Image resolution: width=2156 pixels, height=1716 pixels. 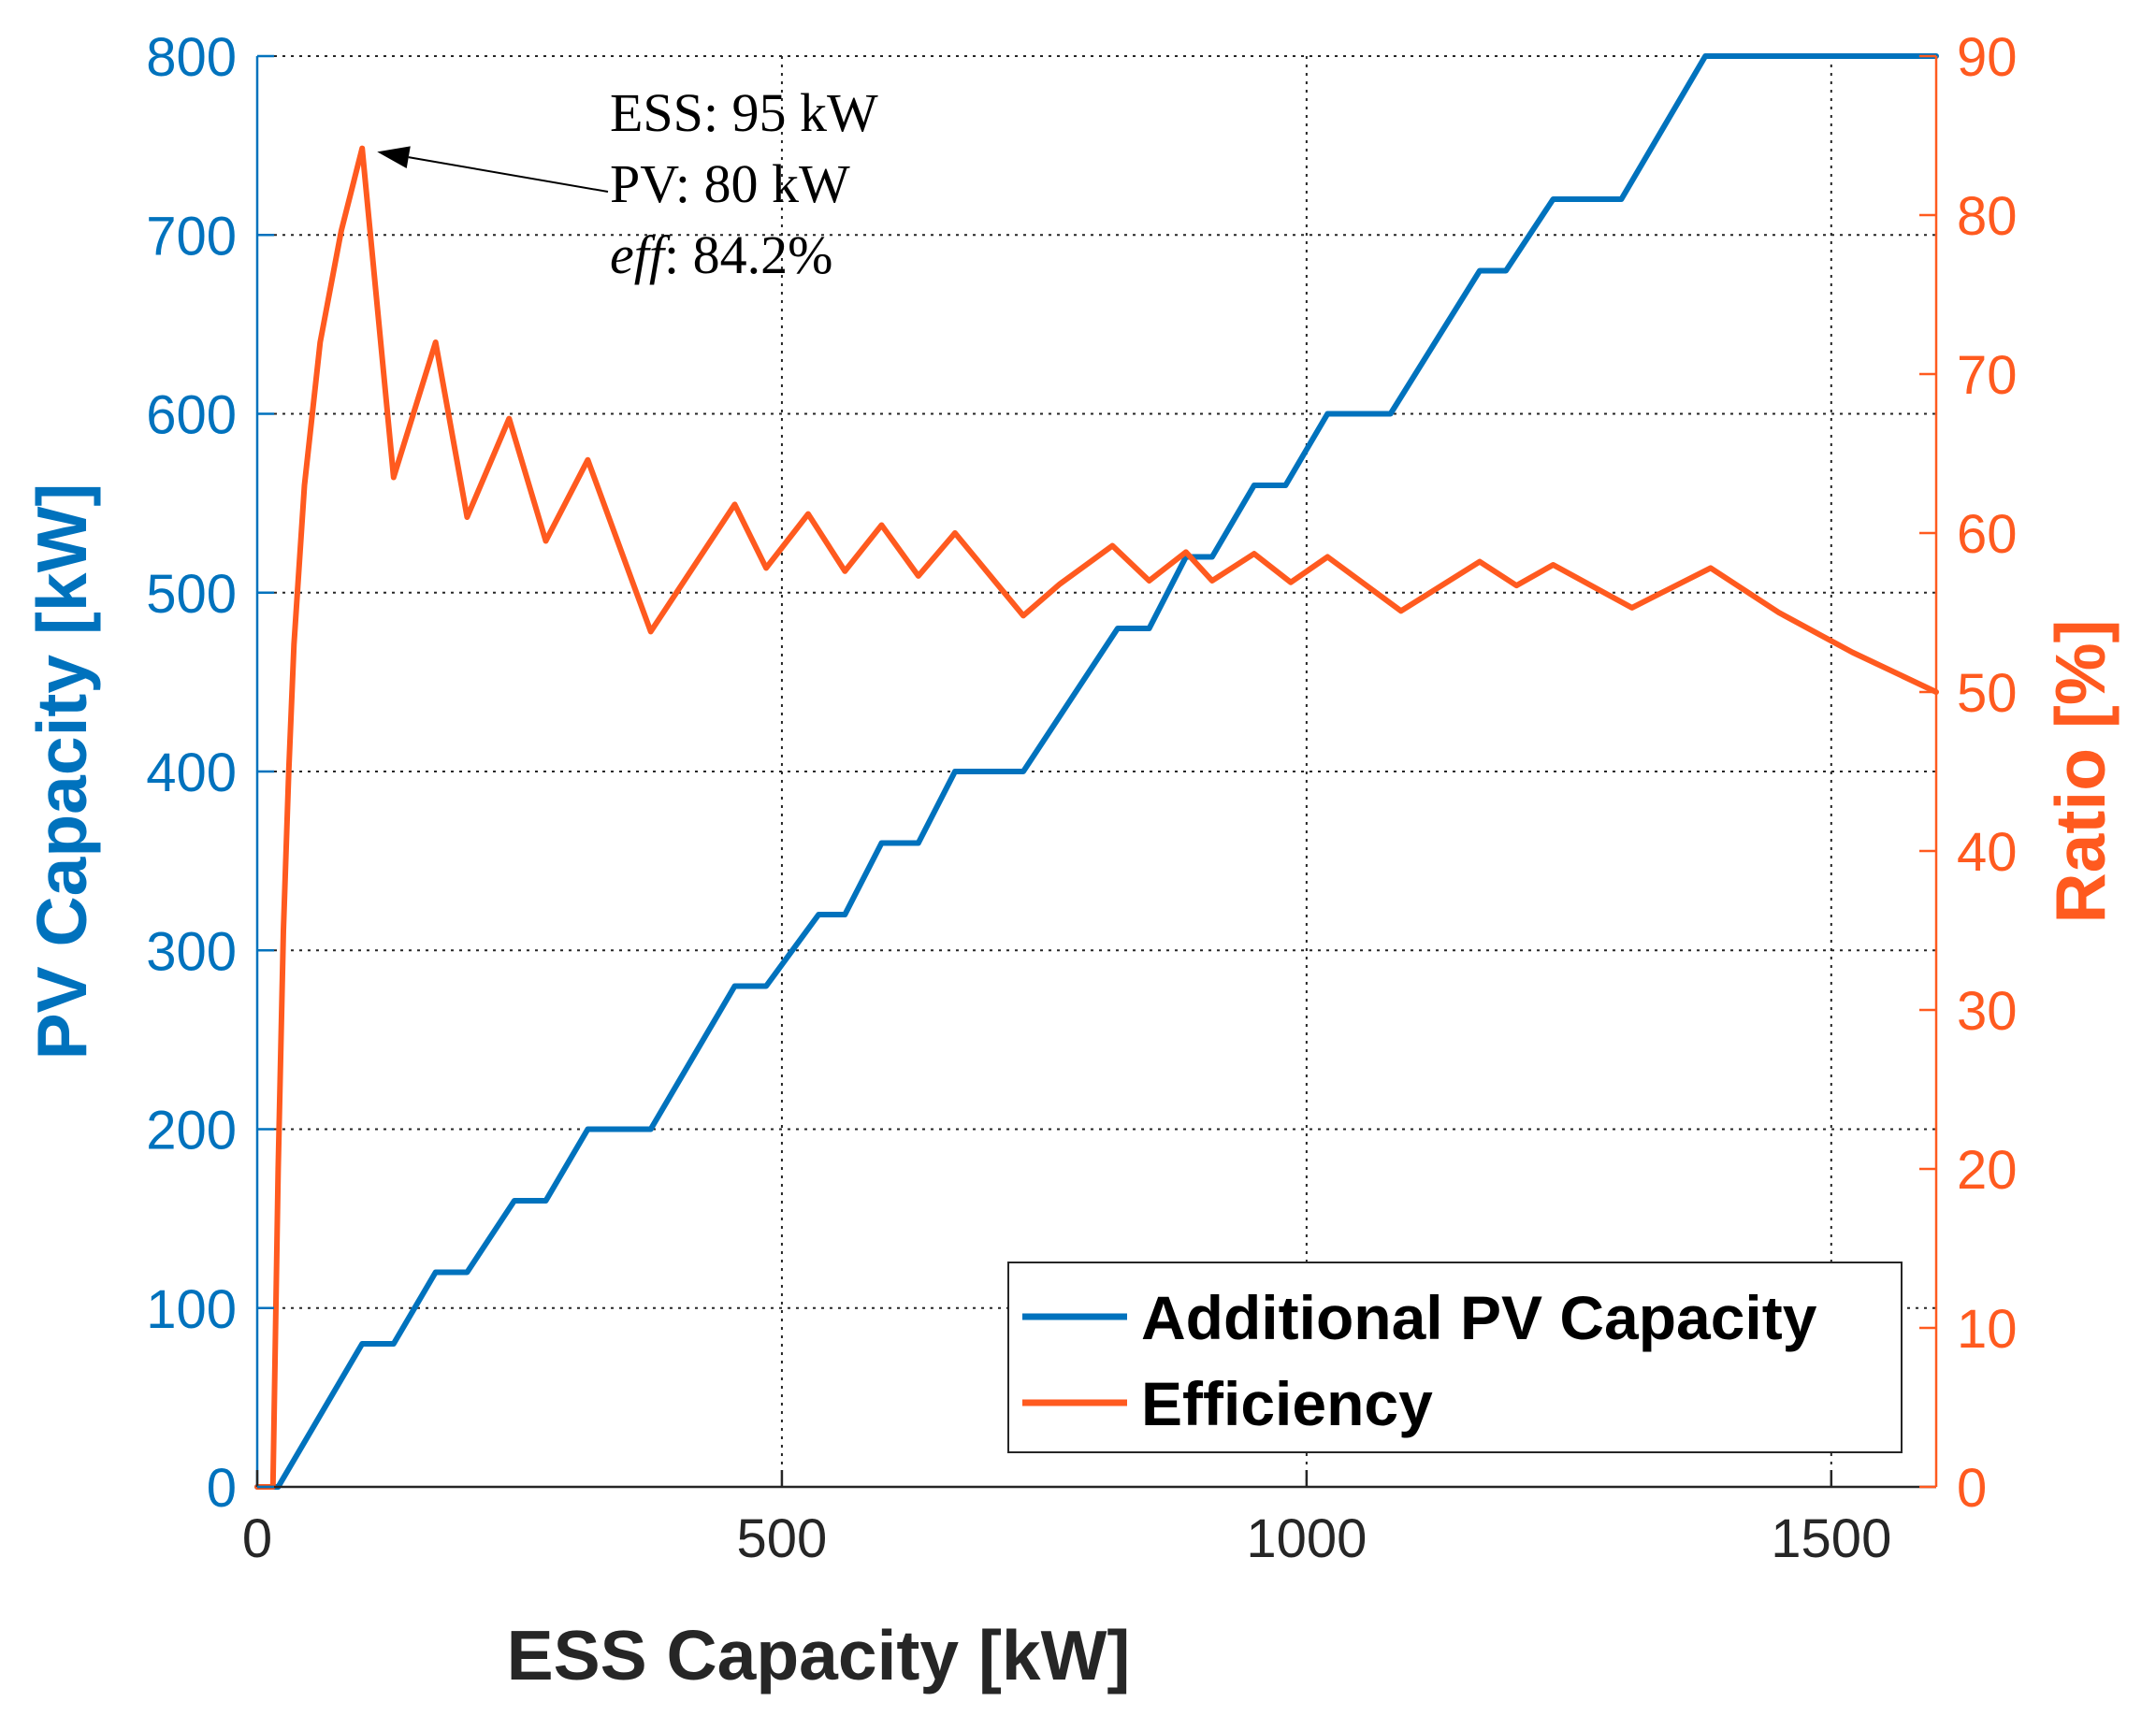 What do you see at coordinates (191, 773) in the screenshot?
I see `y-left-tick-label: 400` at bounding box center [191, 773].